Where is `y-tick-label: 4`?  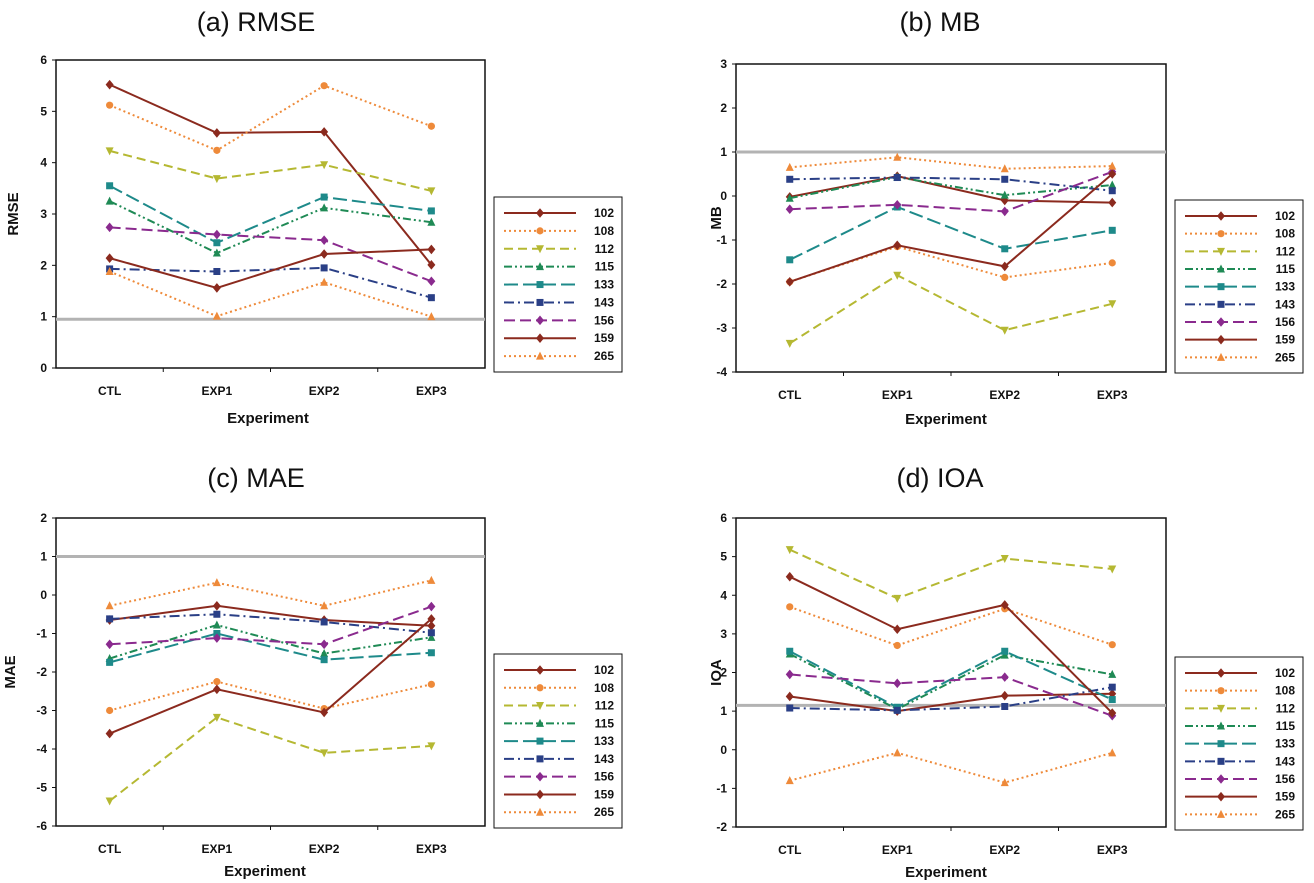
y-tick-label: 4 is located at coordinates (723, 595).